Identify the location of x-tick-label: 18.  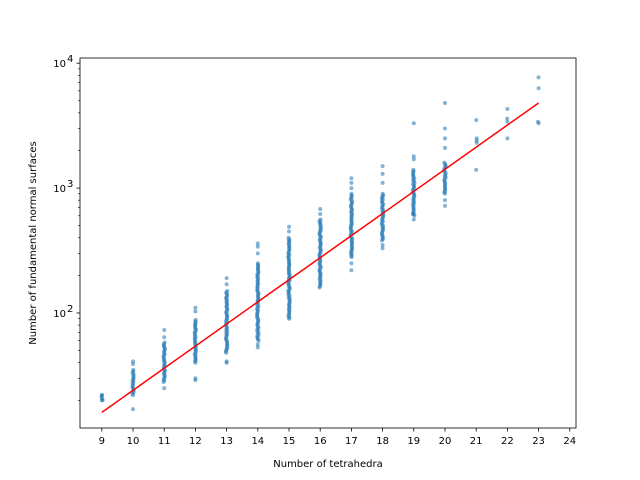
(382, 441).